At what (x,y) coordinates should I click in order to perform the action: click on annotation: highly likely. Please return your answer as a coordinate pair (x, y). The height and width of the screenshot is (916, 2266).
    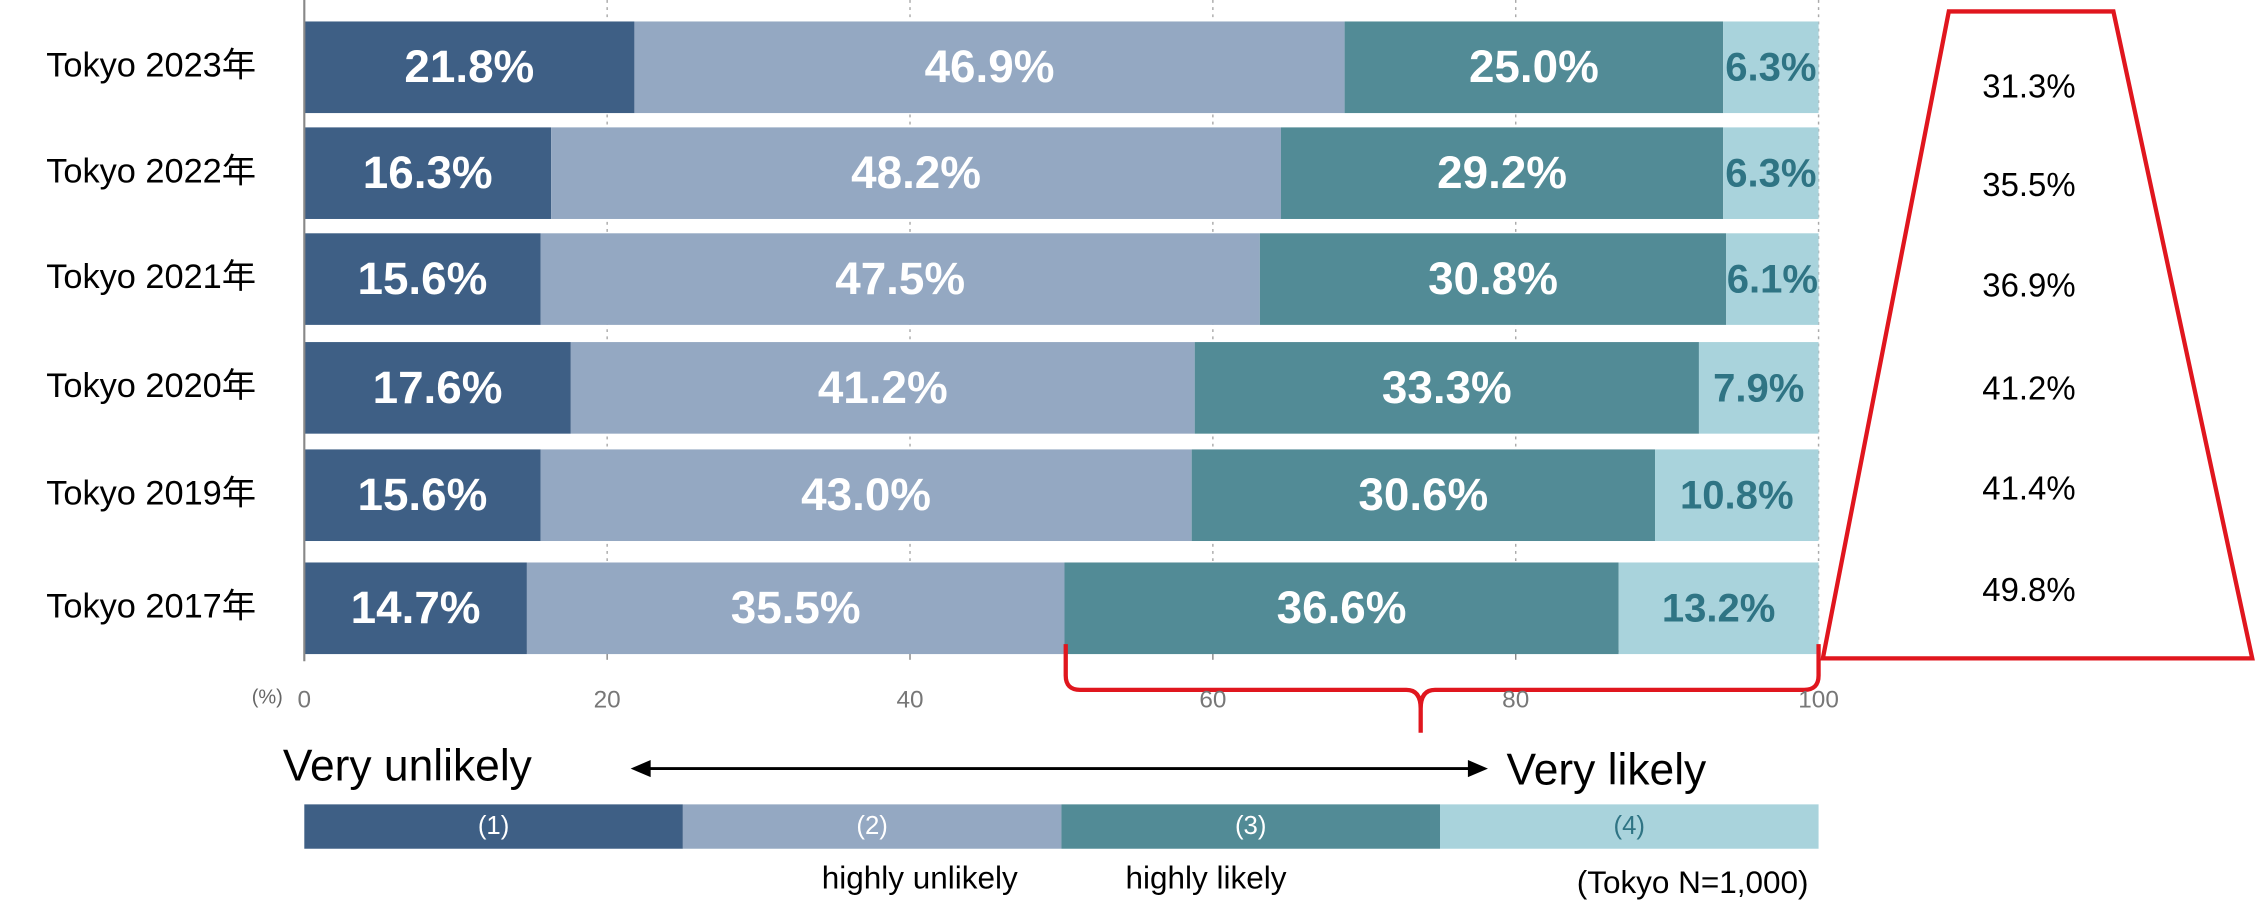
    Looking at the image, I should click on (1206, 878).